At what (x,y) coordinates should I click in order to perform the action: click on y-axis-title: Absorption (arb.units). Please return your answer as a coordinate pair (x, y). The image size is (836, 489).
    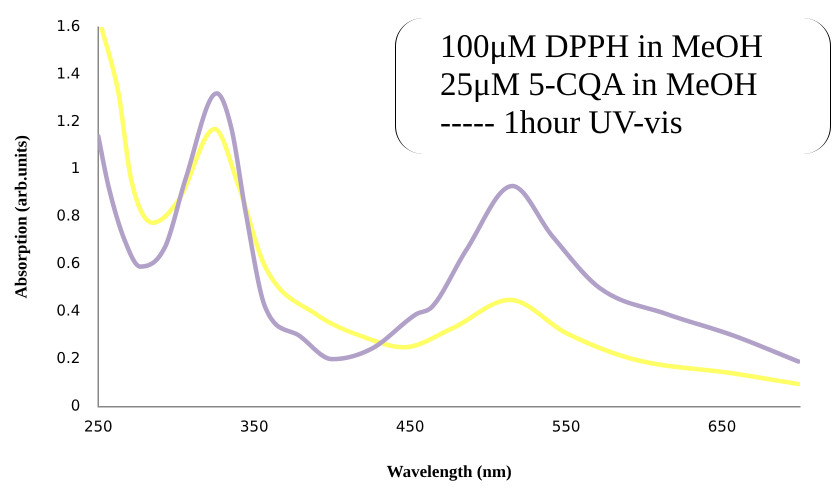
    Looking at the image, I should click on (21, 217).